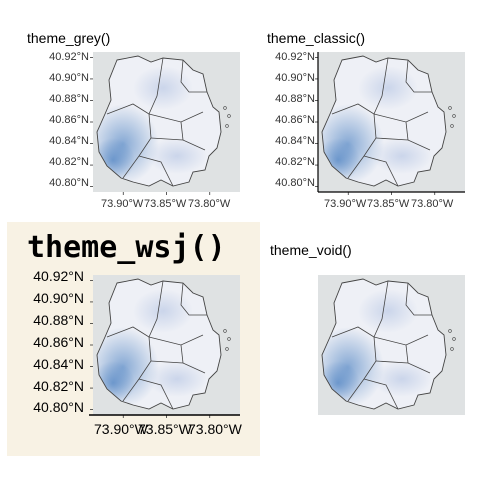 Image resolution: width=480 pixels, height=480 pixels. I want to click on panel-title: theme_classic(), so click(316, 38).